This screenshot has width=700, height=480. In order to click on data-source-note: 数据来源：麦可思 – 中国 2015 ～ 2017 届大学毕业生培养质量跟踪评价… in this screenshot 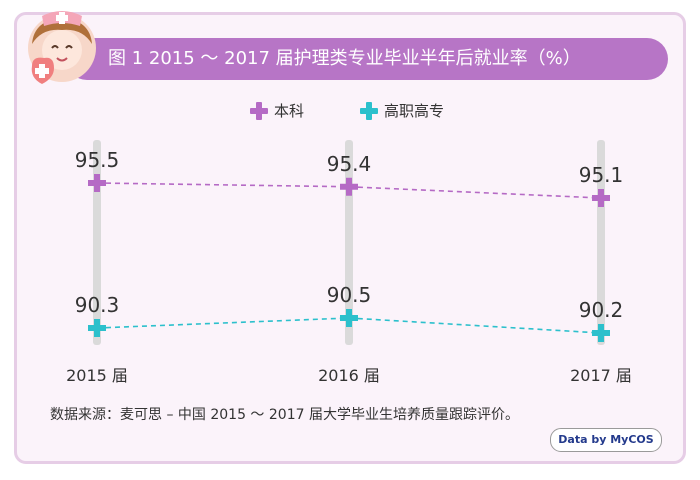, I will do `click(284, 415)`.